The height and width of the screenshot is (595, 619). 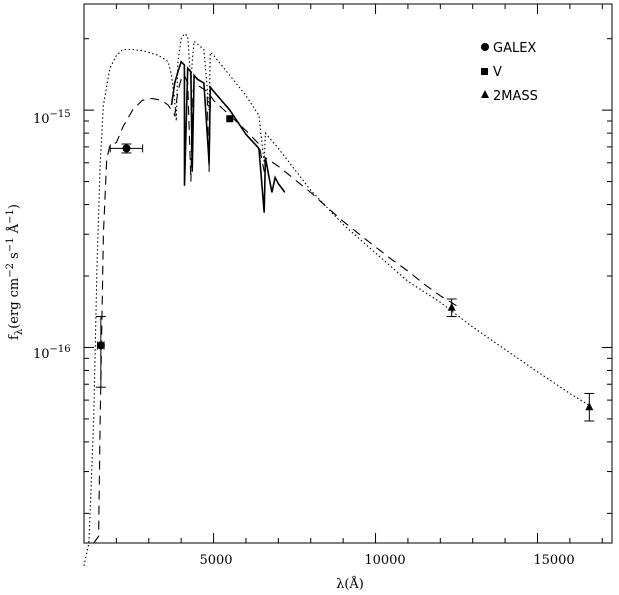 I want to click on v-point, so click(x=230, y=119).